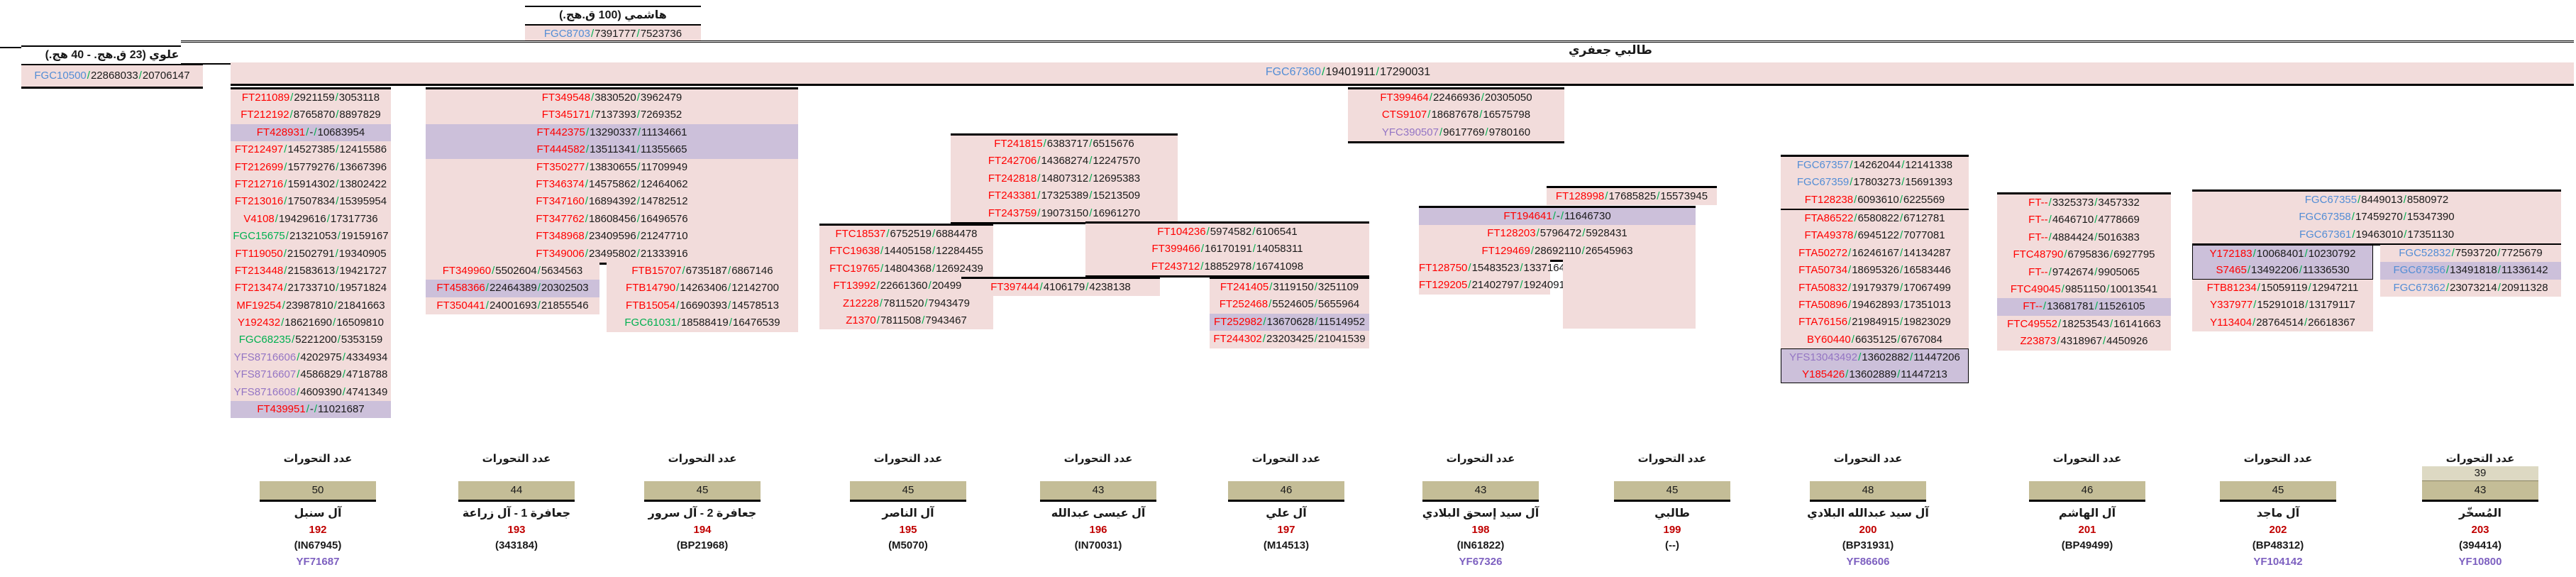 This screenshot has height=577, width=2576. What do you see at coordinates (2325, 235) in the screenshot?
I see `snp-name: FGC67361` at bounding box center [2325, 235].